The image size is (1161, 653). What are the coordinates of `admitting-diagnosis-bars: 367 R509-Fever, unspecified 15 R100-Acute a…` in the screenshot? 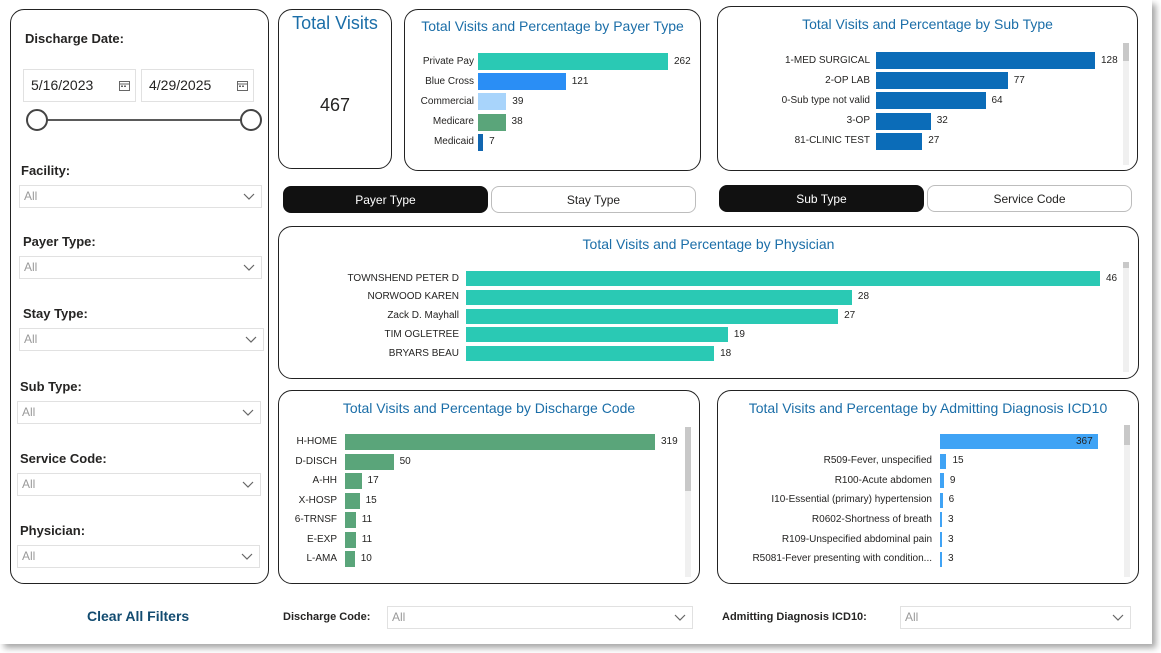 It's located at (928, 487).